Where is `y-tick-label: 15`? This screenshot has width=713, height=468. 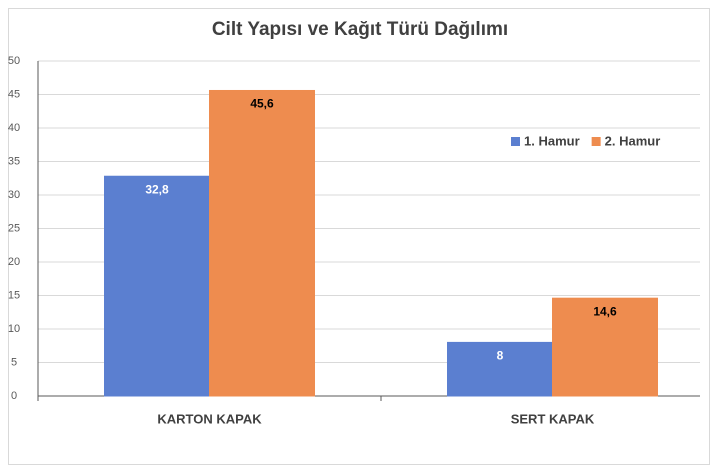 y-tick-label: 15 is located at coordinates (14, 295).